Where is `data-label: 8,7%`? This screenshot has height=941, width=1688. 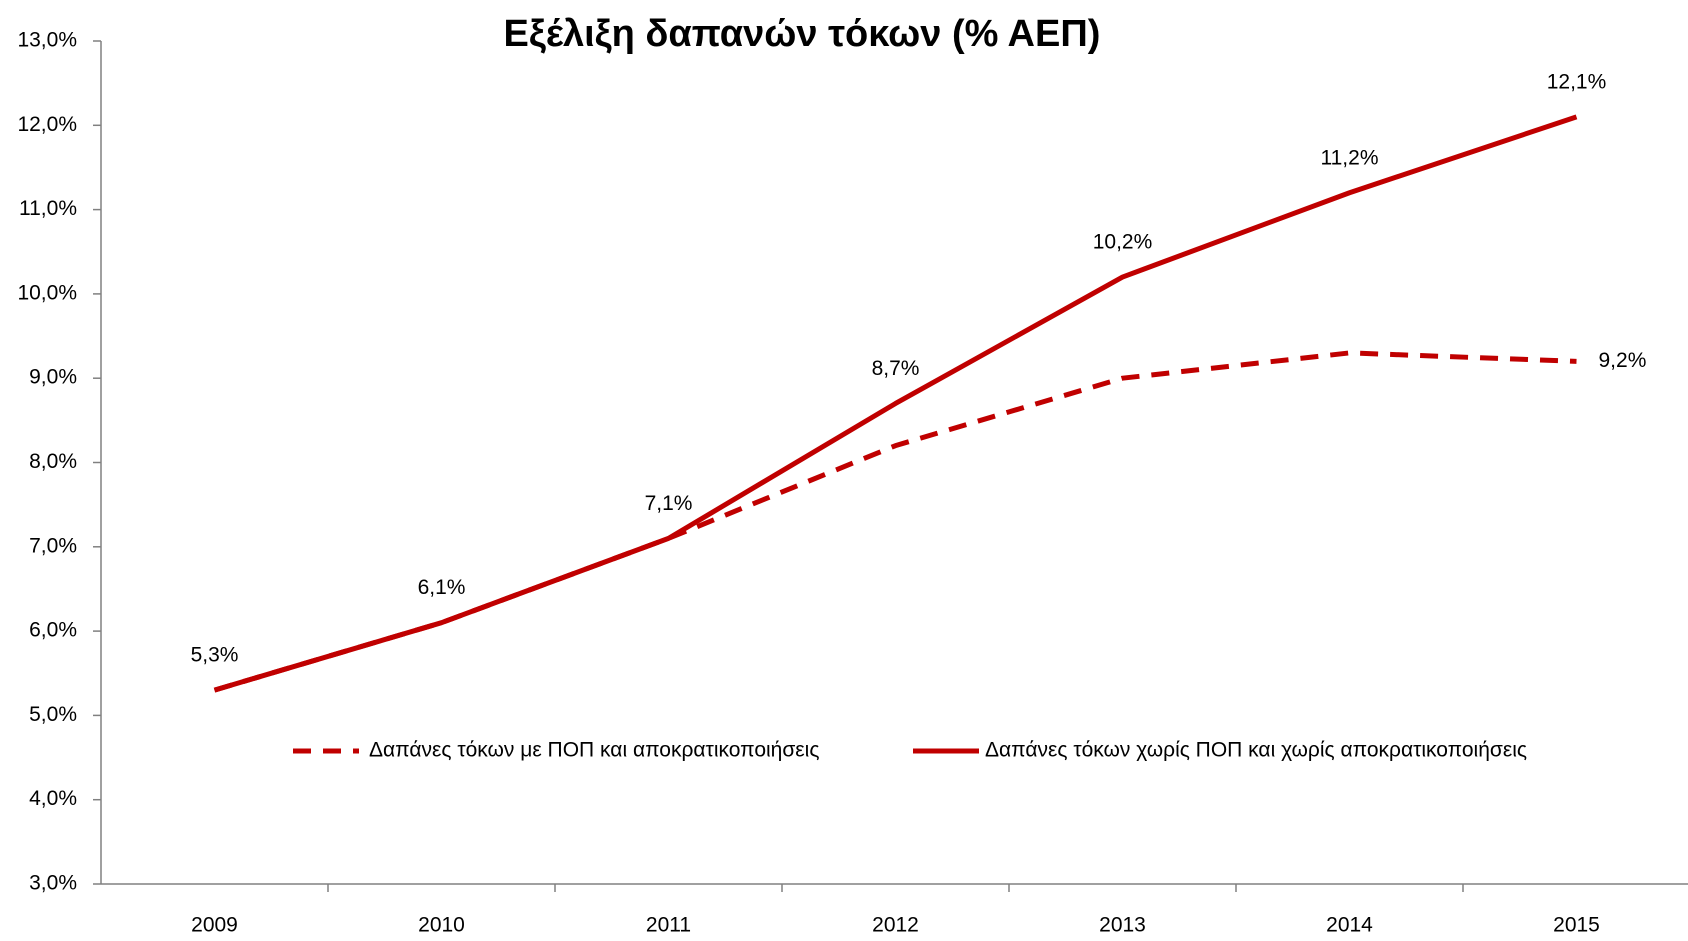 data-label: 8,7% is located at coordinates (896, 368).